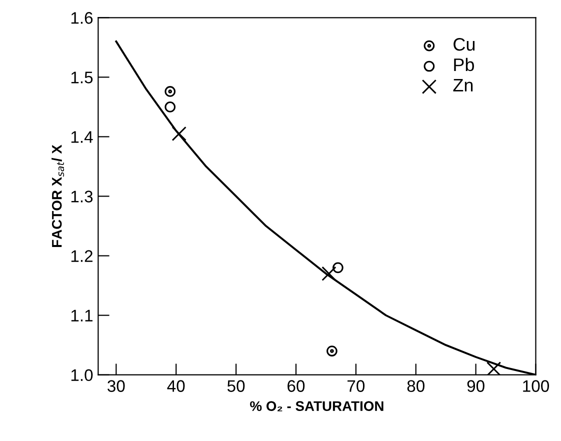 This screenshot has height=441, width=561. Describe the element at coordinates (82, 137) in the screenshot. I see `y-tick-label: 1.4` at that location.